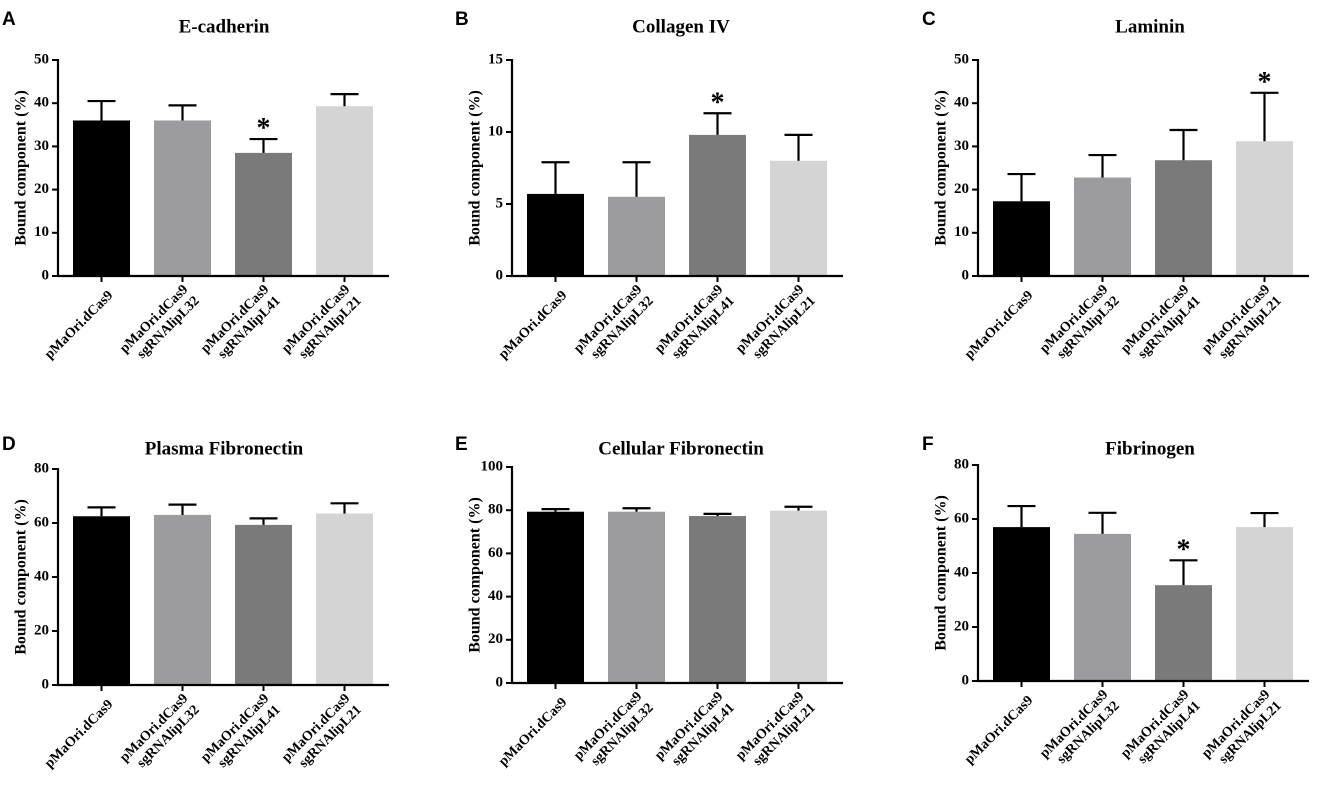  Describe the element at coordinates (9, 19) in the screenshot. I see `panel-letter: A` at that location.